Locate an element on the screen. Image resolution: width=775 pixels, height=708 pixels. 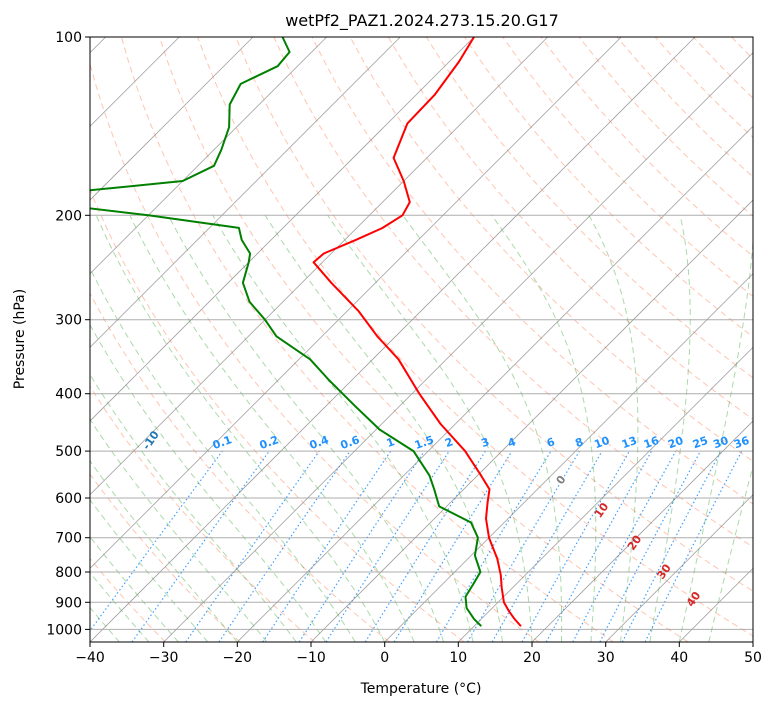
x-tick-label: −20 is located at coordinates (238, 658).